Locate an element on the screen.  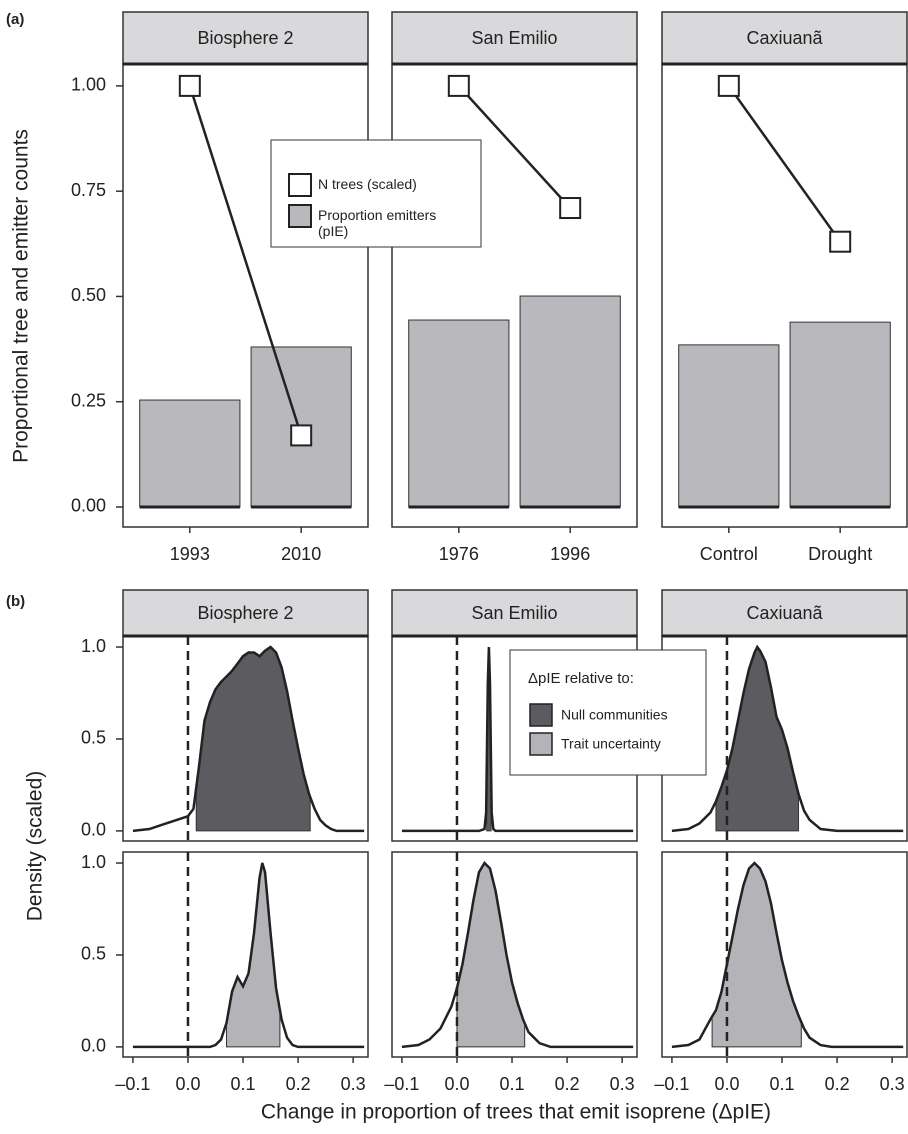
y-axis-title: Proportional tree and emitter counts is located at coordinates (21, 296).